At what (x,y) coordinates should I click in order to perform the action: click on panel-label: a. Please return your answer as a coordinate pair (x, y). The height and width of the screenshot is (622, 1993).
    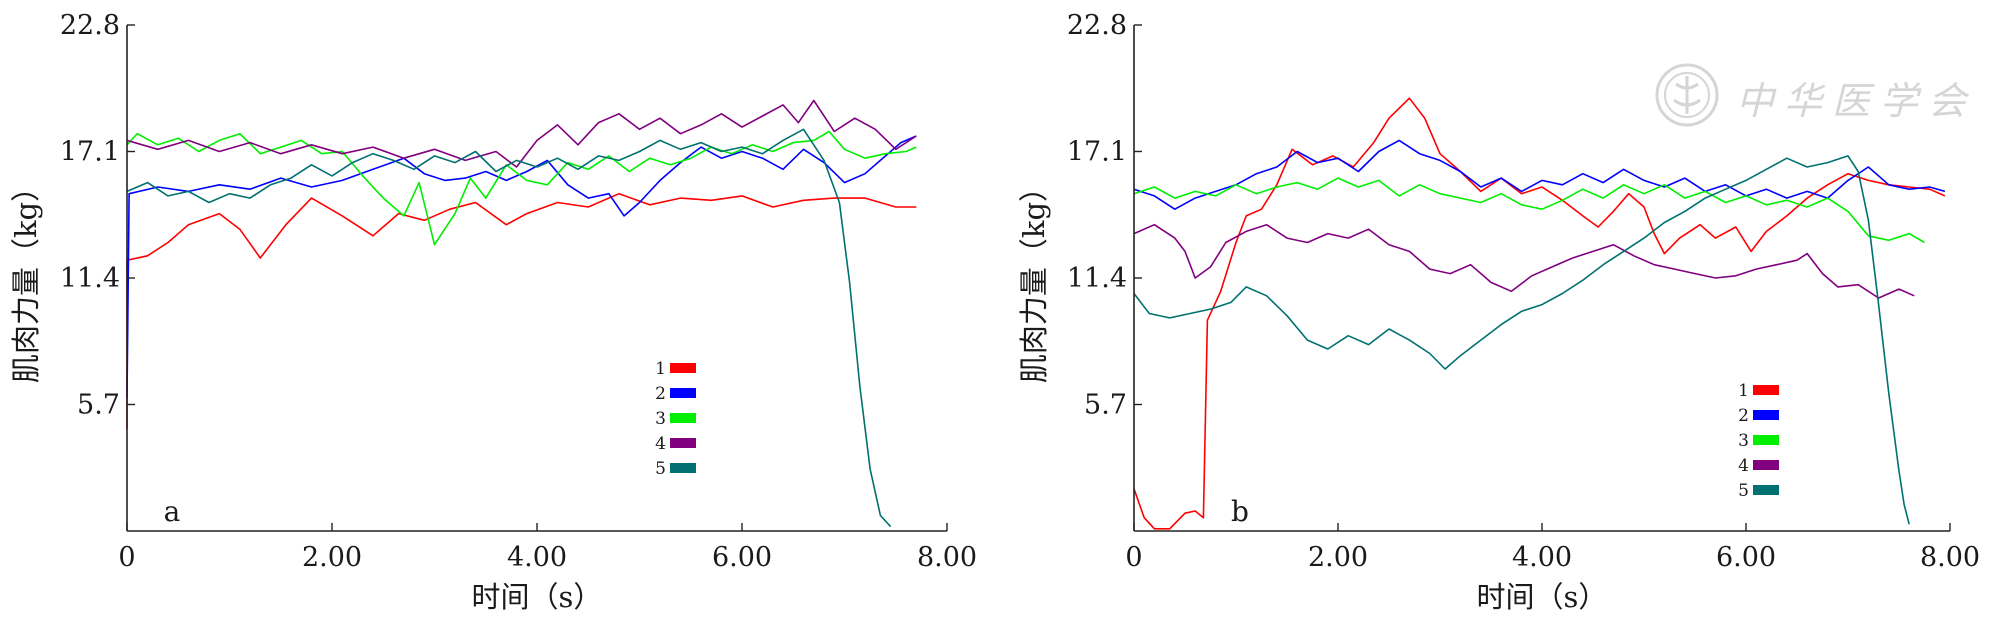
    Looking at the image, I should click on (172, 511).